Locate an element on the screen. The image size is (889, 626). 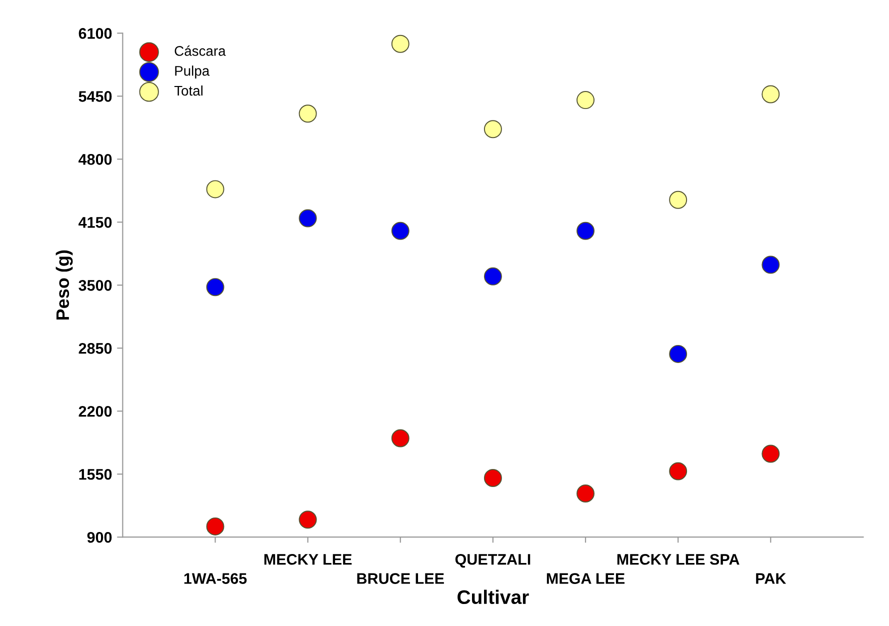
x-tick-label: 1WA-565 is located at coordinates (215, 578).